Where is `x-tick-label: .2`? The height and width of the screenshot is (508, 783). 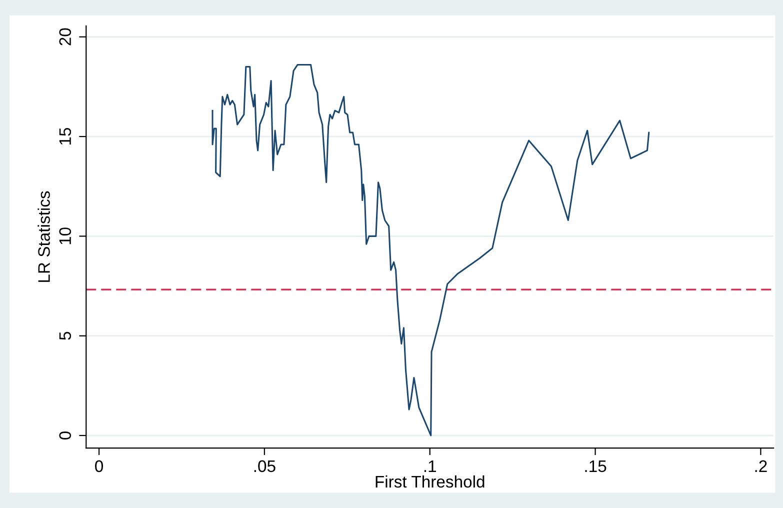 x-tick-label: .2 is located at coordinates (761, 466).